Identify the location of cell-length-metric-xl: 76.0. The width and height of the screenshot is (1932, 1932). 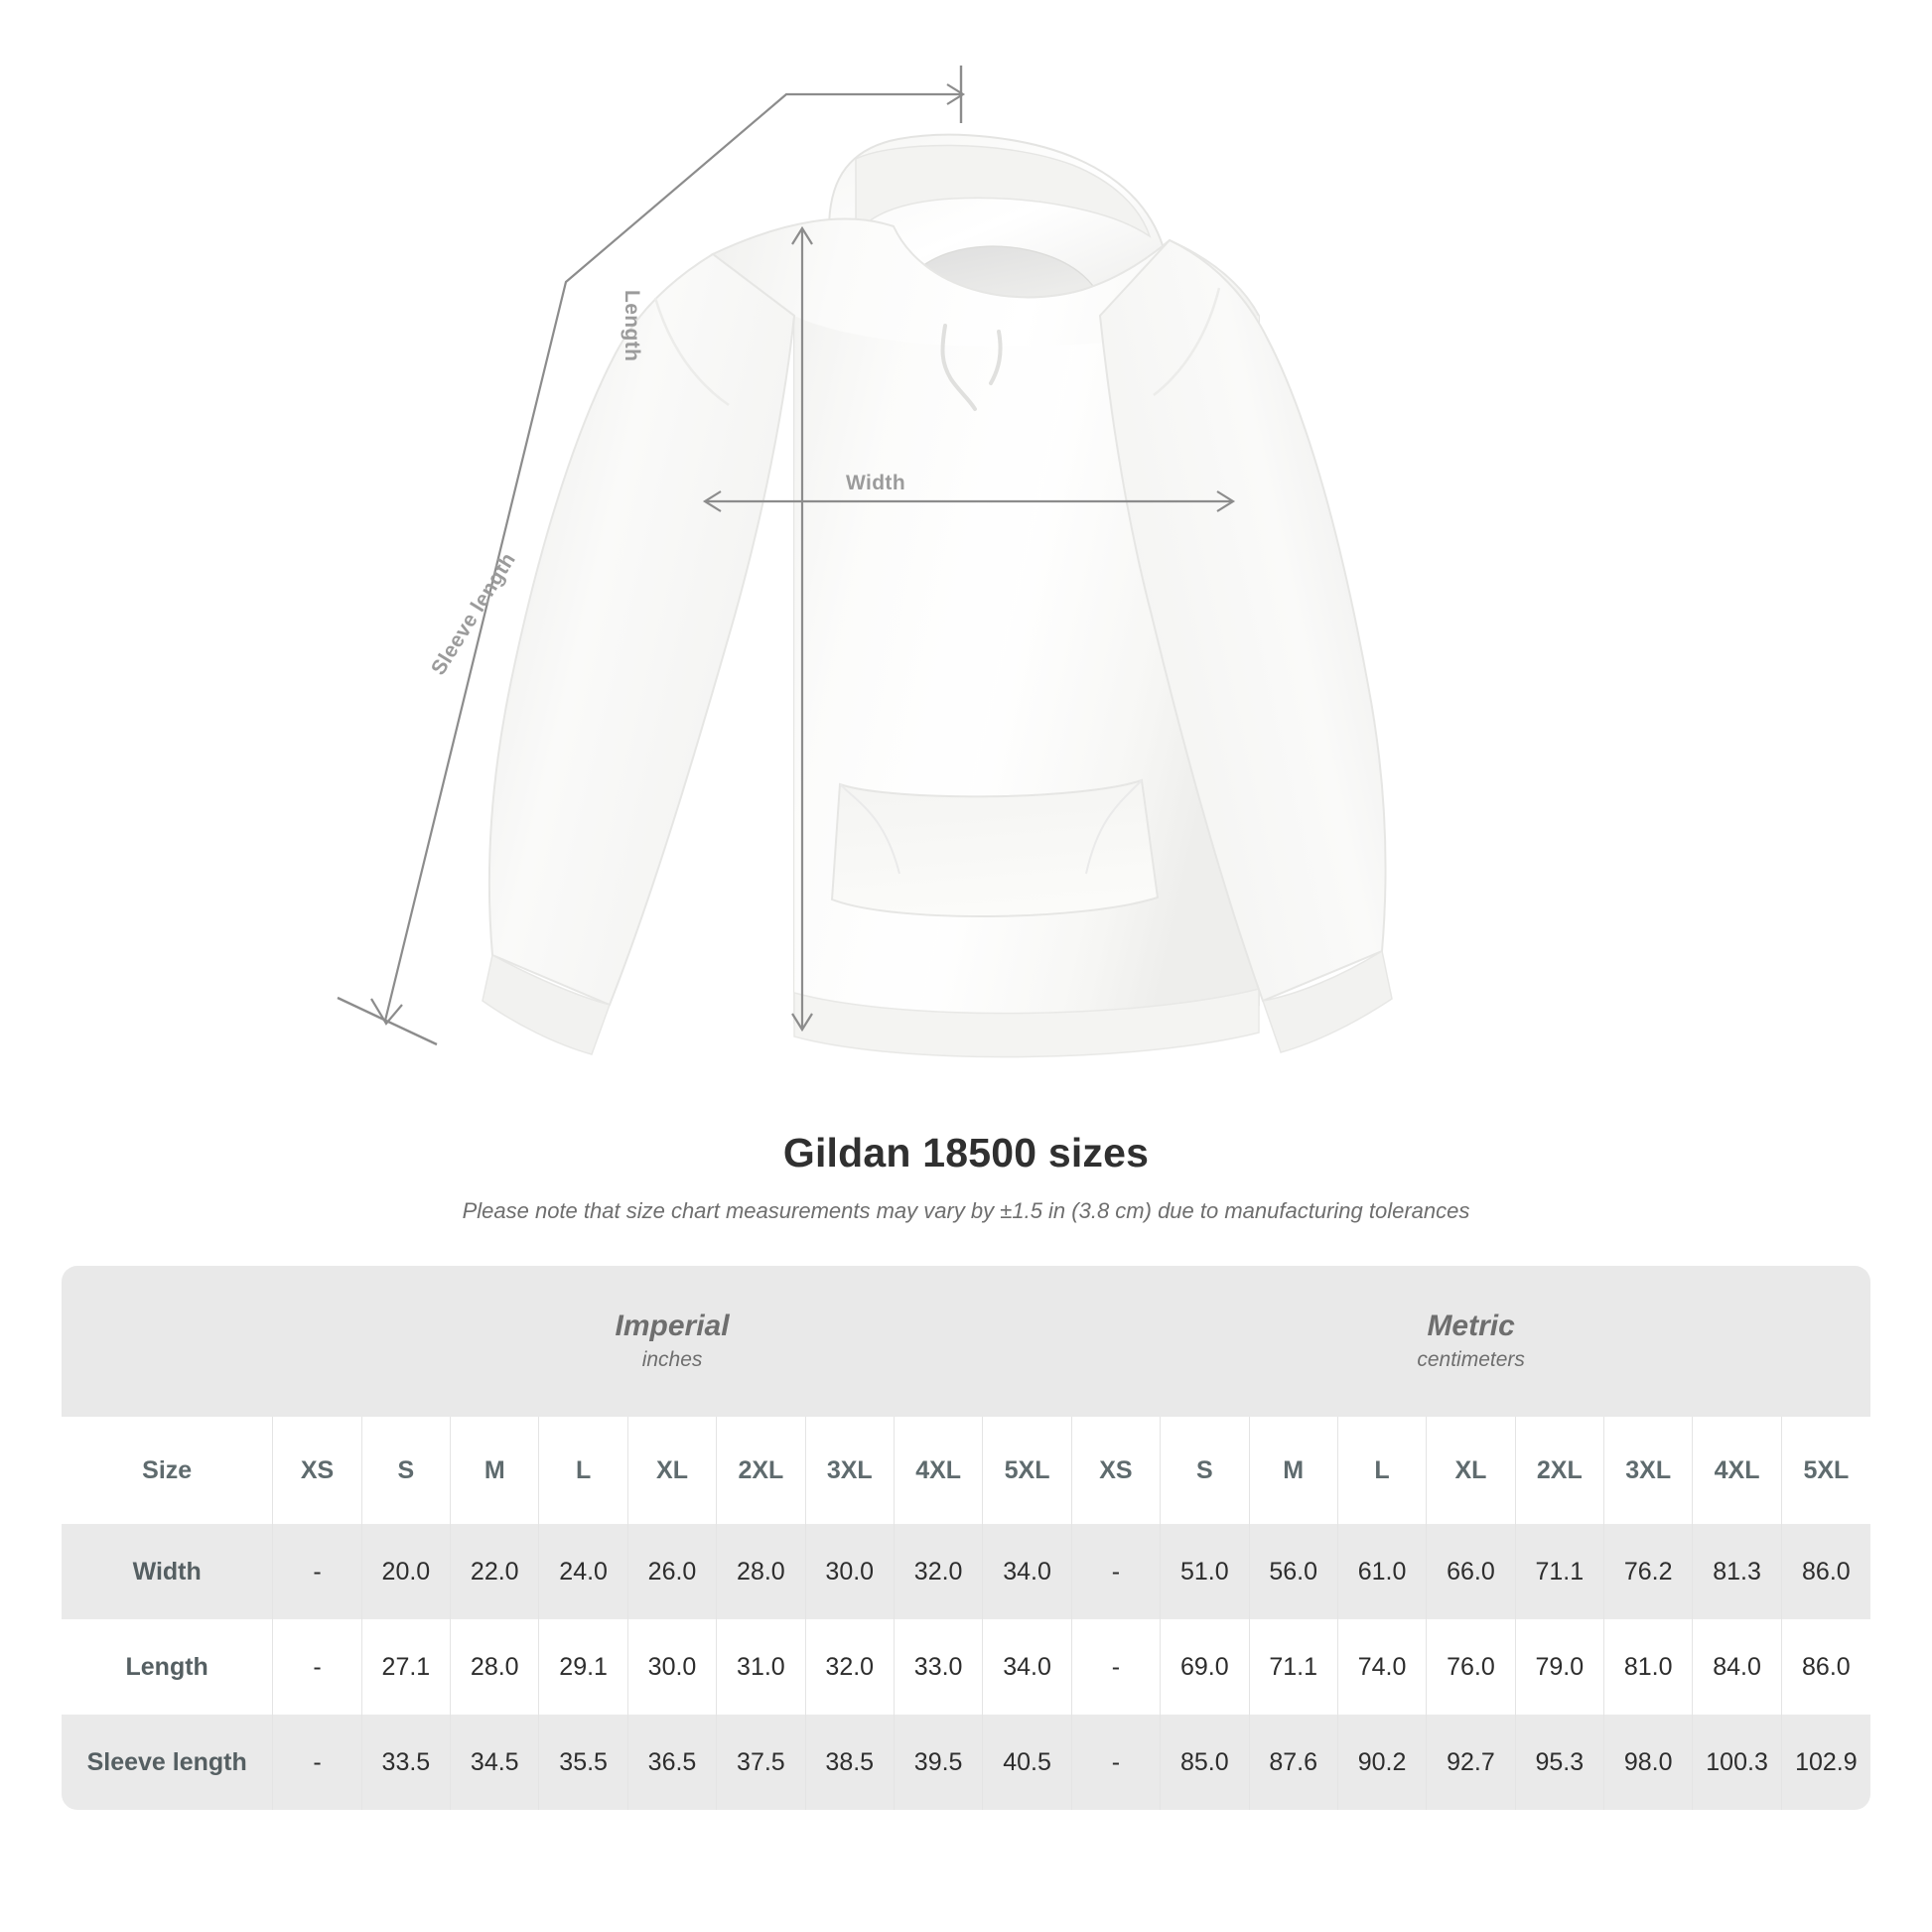
(1471, 1667).